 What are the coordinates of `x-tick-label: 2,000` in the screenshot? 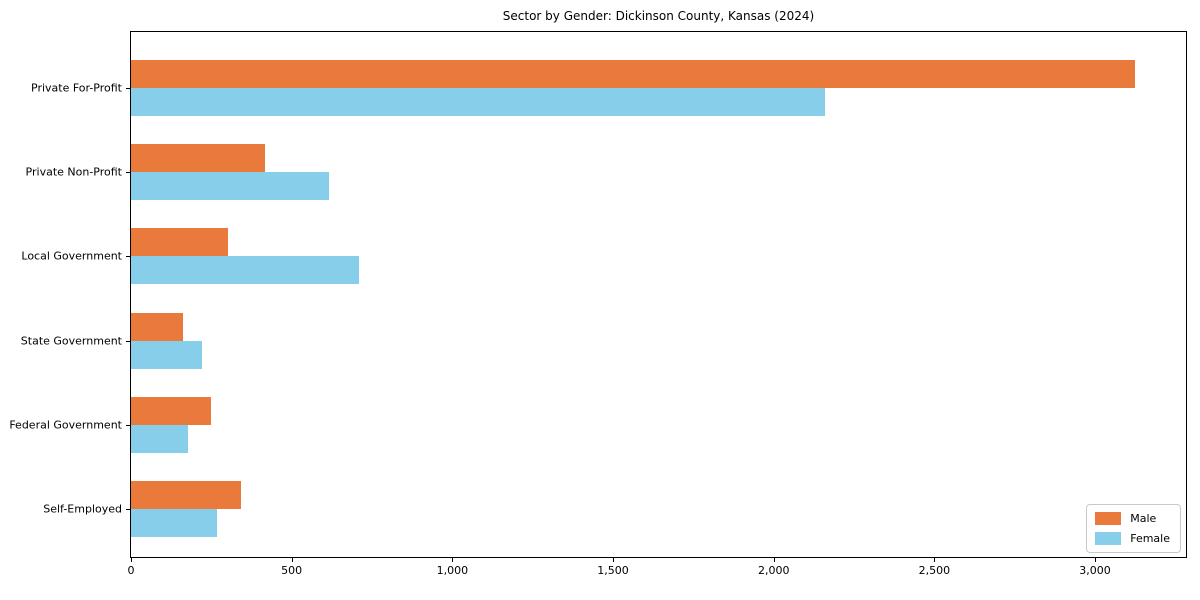 It's located at (773, 570).